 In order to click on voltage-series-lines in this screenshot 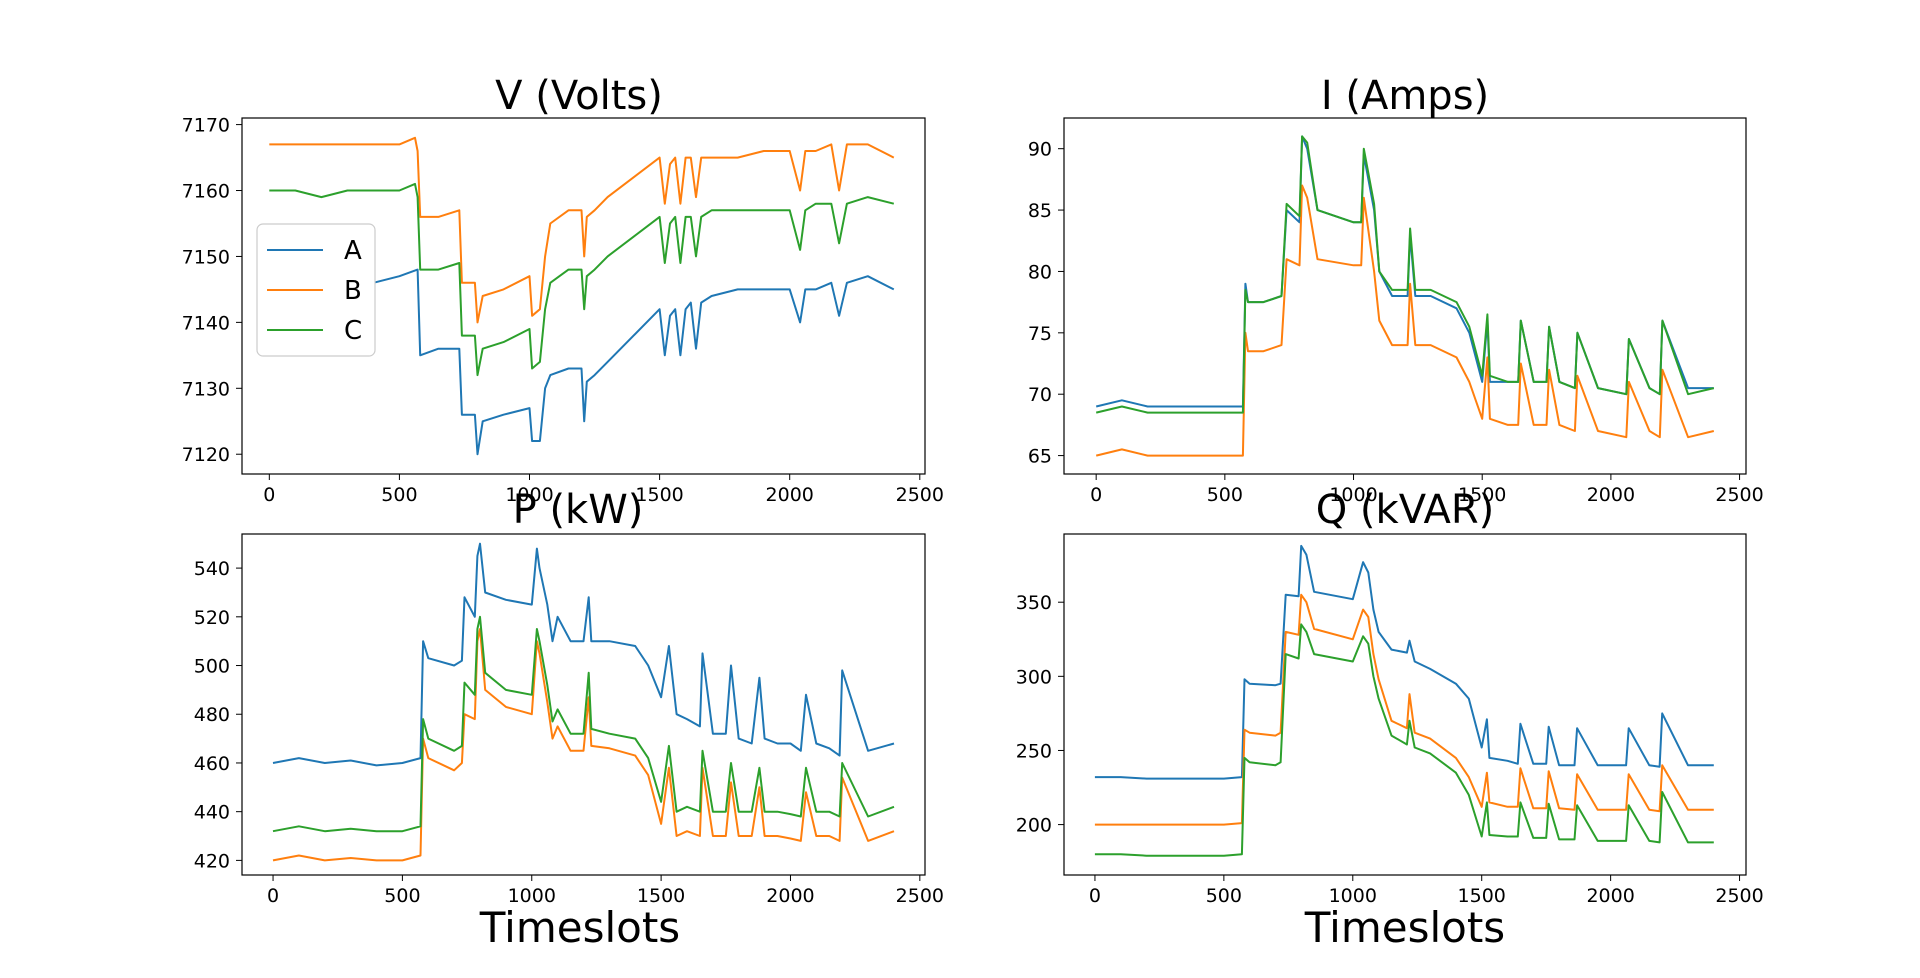, I will do `click(582, 296)`.